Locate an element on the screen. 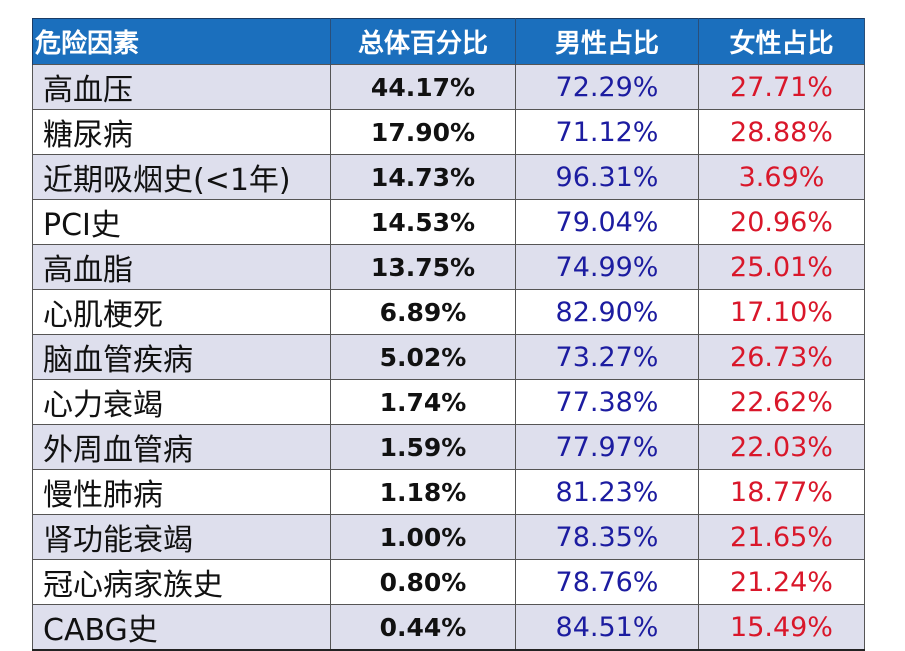 The image size is (905, 651). header-female-percent: 女性占比 is located at coordinates (781, 41).